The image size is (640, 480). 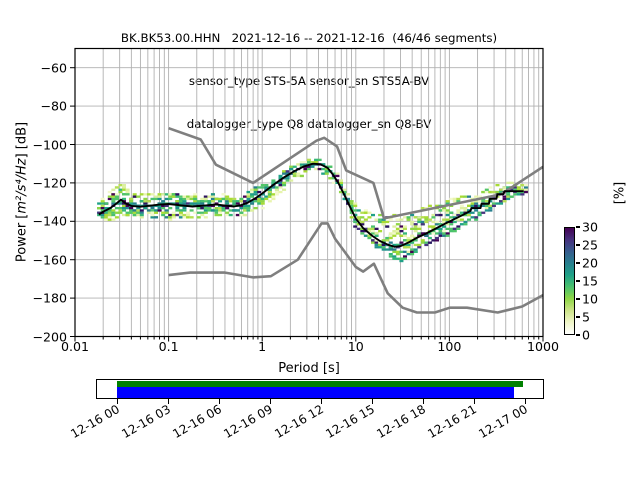 I want to click on x-tick-label: 100, so click(x=449, y=346).